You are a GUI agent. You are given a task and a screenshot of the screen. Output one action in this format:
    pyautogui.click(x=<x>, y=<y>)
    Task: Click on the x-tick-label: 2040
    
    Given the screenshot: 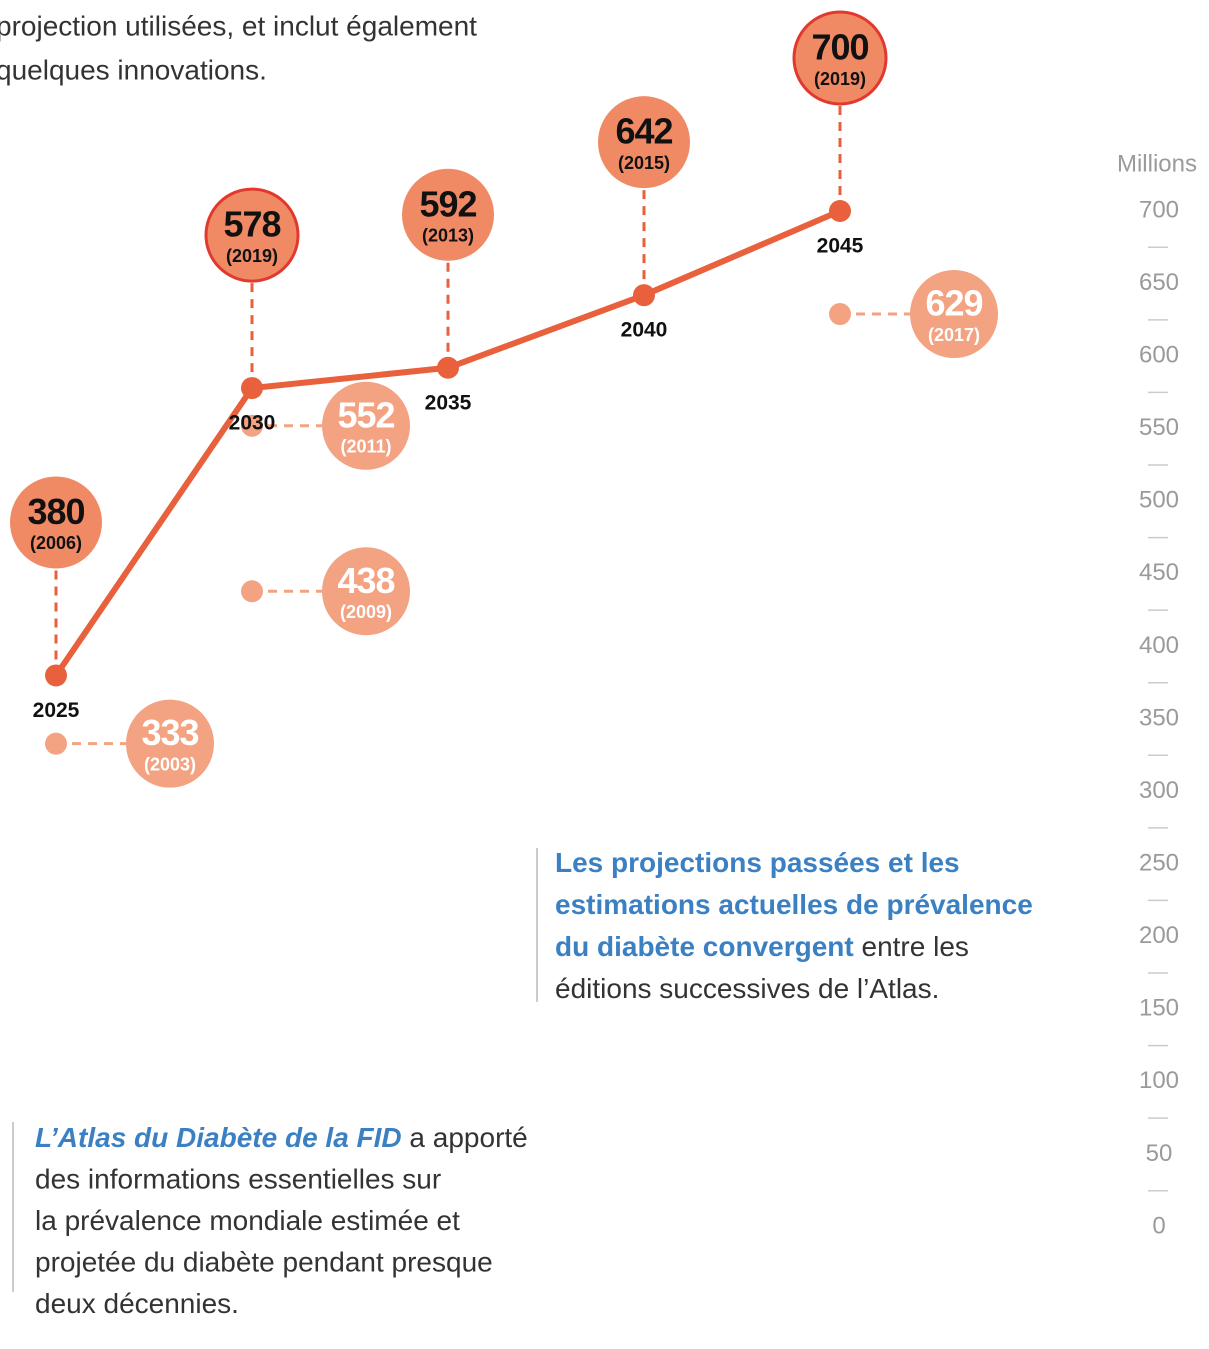 What is the action you would take?
    pyautogui.click(x=644, y=330)
    